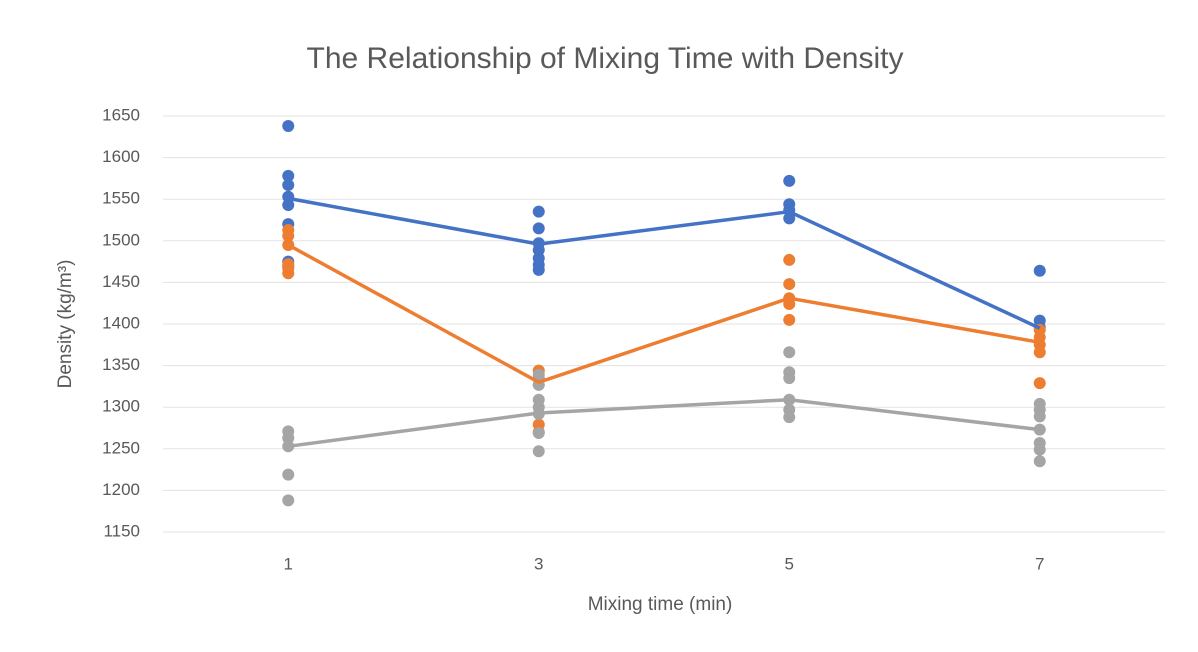 This screenshot has height=652, width=1198. What do you see at coordinates (121, 322) in the screenshot?
I see `y-tick-label: 1400` at bounding box center [121, 322].